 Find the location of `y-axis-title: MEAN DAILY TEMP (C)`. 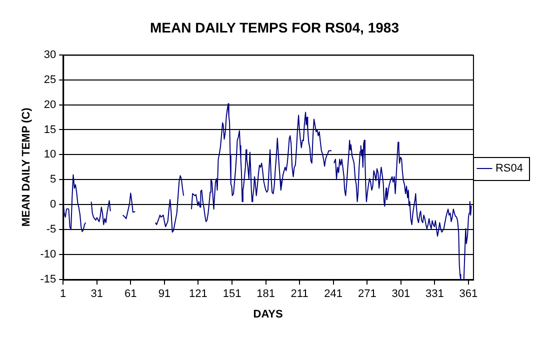

y-axis-title: MEAN DAILY TEMP (C) is located at coordinates (26, 167).